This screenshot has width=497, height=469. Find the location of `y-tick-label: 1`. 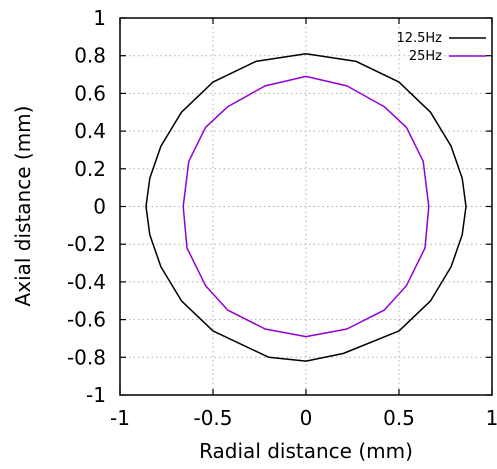

y-tick-label: 1 is located at coordinates (99, 18).